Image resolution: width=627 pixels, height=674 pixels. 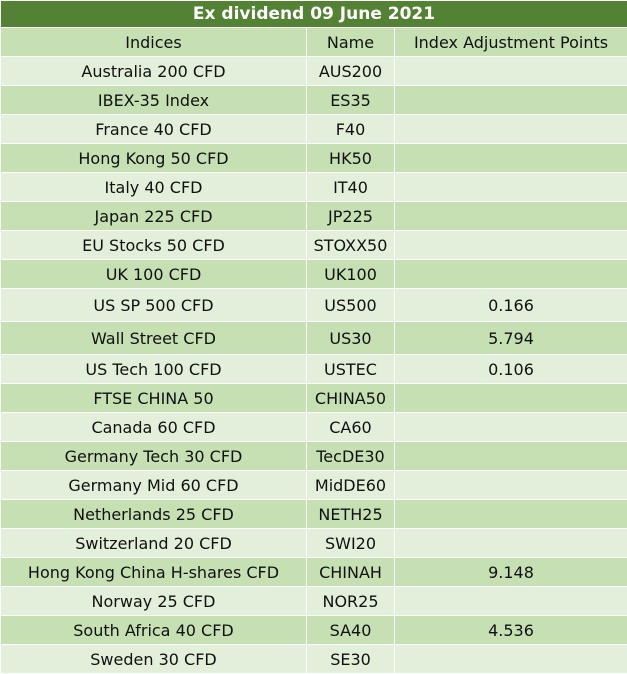 What do you see at coordinates (154, 514) in the screenshot?
I see `cell-index: Netherlands 25 CFD` at bounding box center [154, 514].